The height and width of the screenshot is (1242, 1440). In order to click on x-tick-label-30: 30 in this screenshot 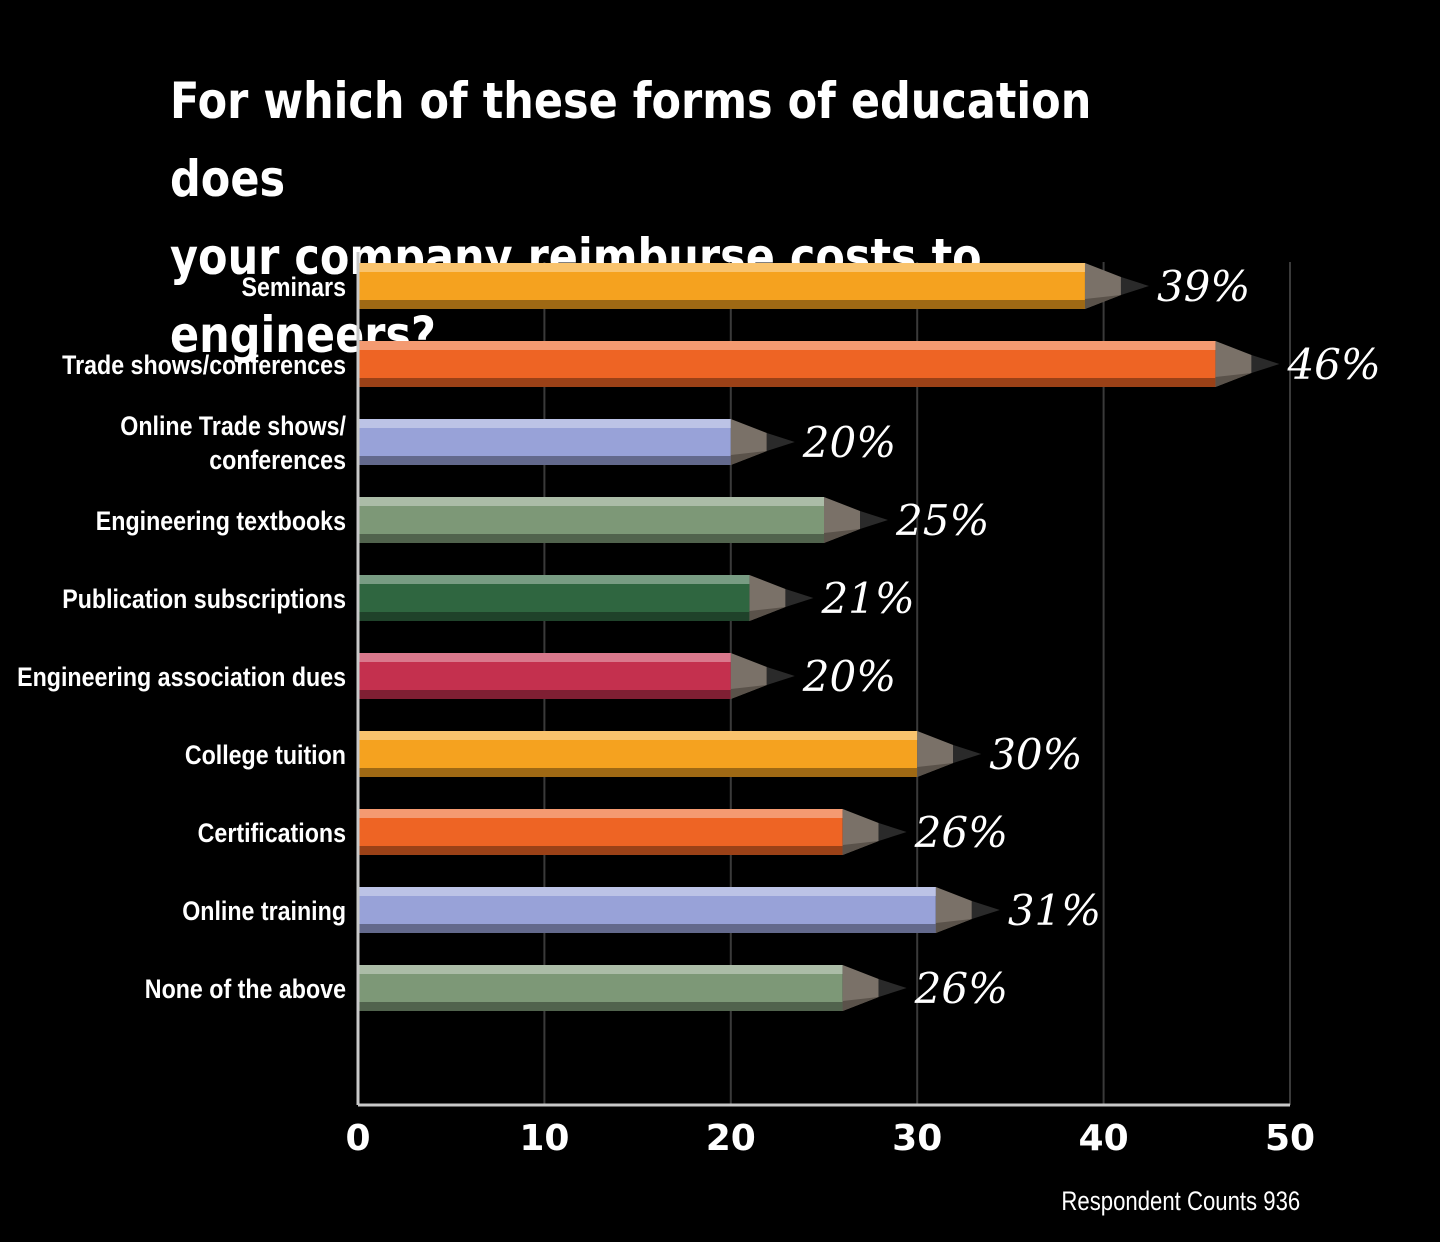, I will do `click(917, 1138)`.